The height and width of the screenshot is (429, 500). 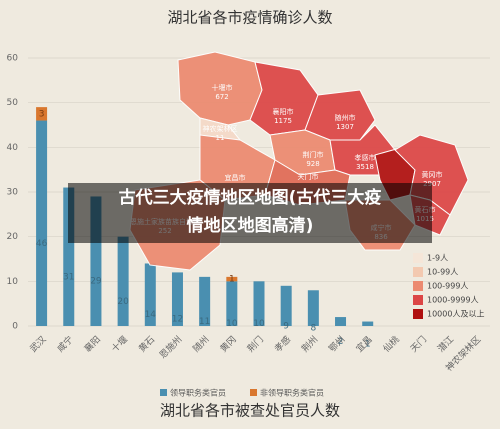 What do you see at coordinates (151, 315) in the screenshot?
I see `data-label: 14` at bounding box center [151, 315].